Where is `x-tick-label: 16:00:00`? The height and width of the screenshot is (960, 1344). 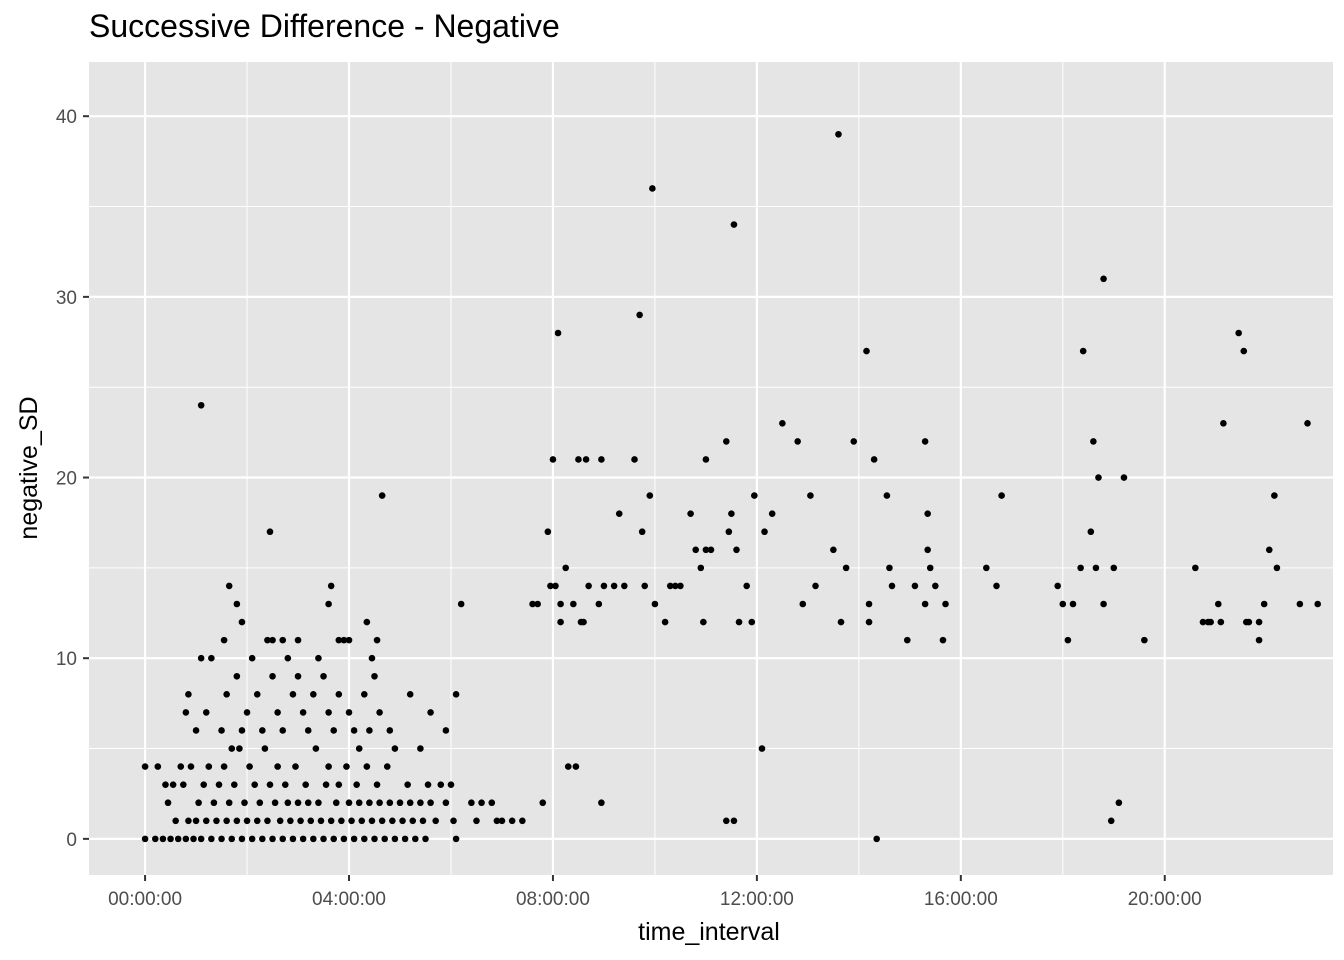 x-tick-label: 16:00:00 is located at coordinates (961, 899).